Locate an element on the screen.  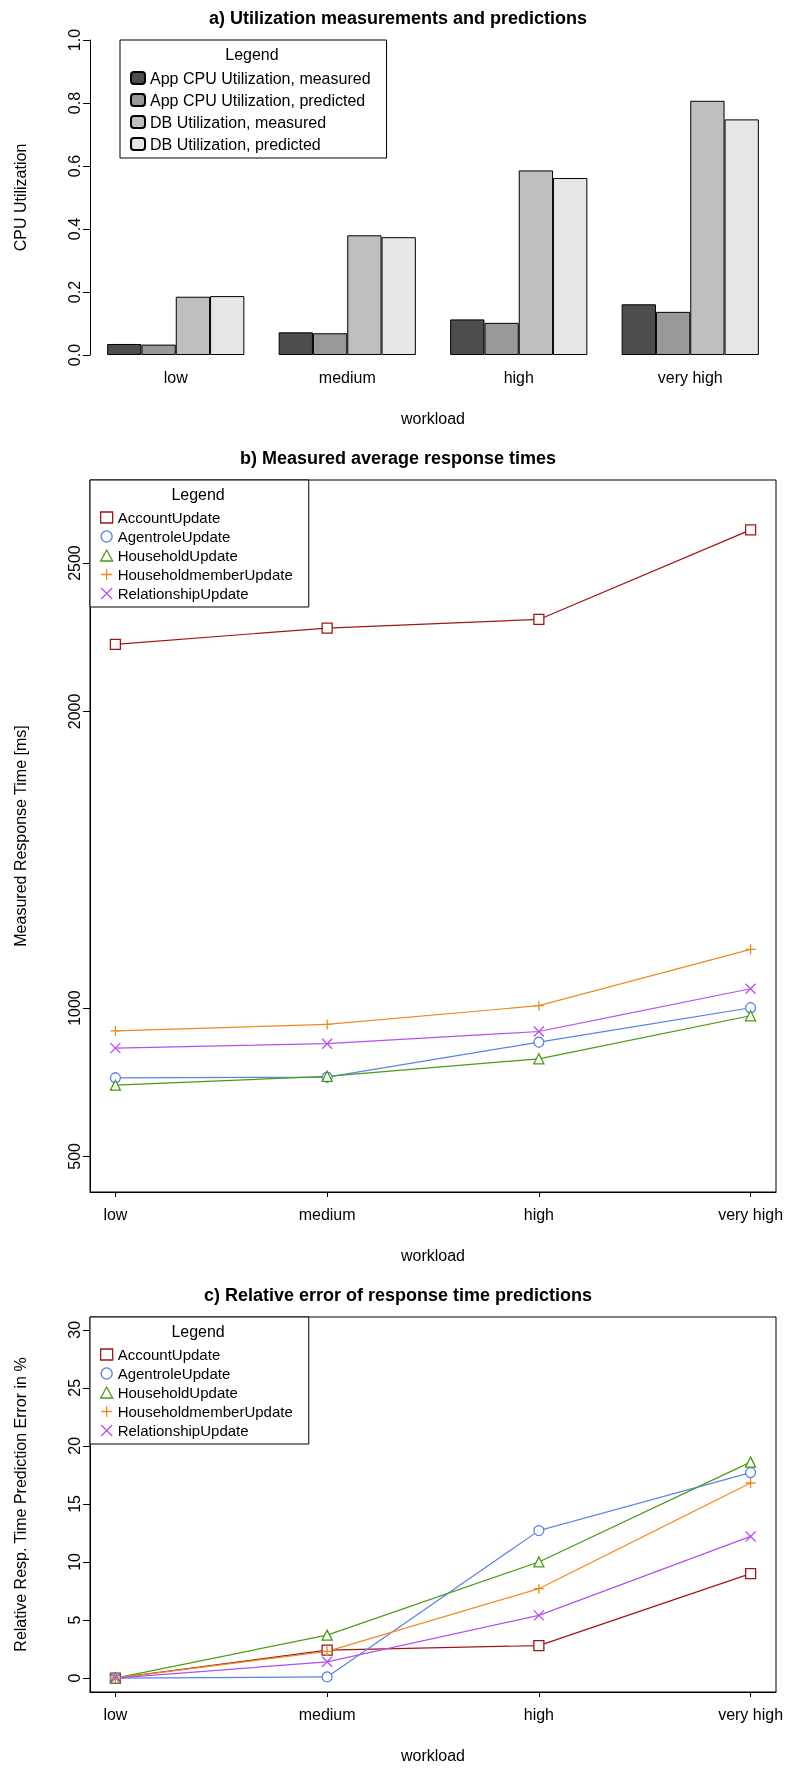
y-tick-label: 30 is located at coordinates (74, 1329).